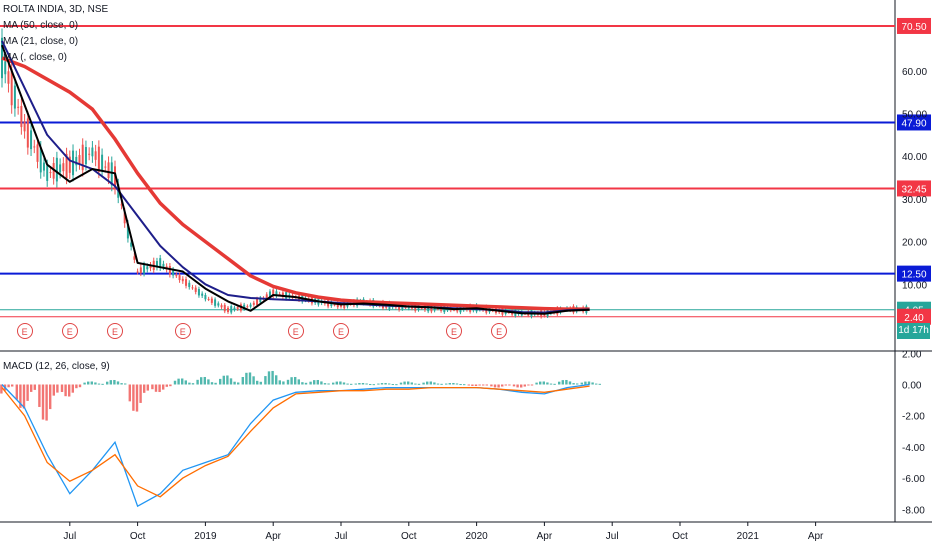  Describe the element at coordinates (914, 200) in the screenshot. I see `price-tick-label: 30.00` at that location.